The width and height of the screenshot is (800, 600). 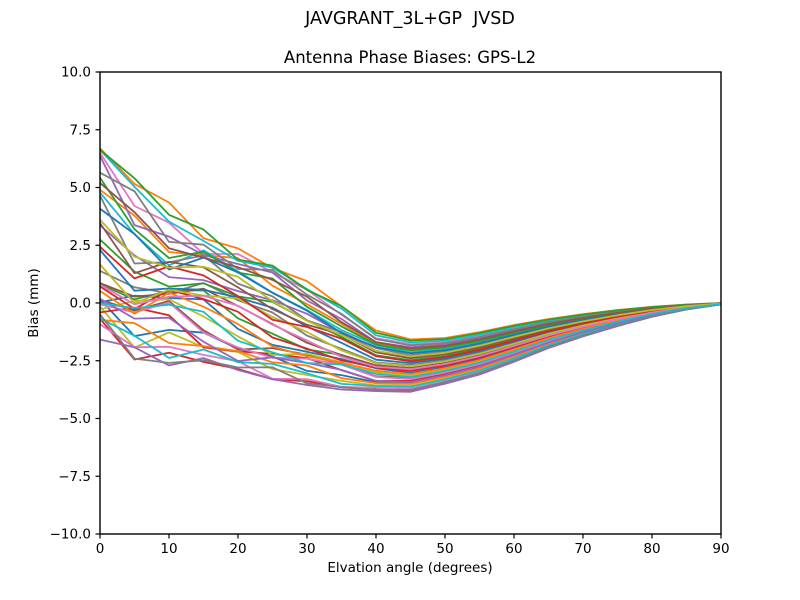 I want to click on x-tick-label: 10, so click(x=168, y=549).